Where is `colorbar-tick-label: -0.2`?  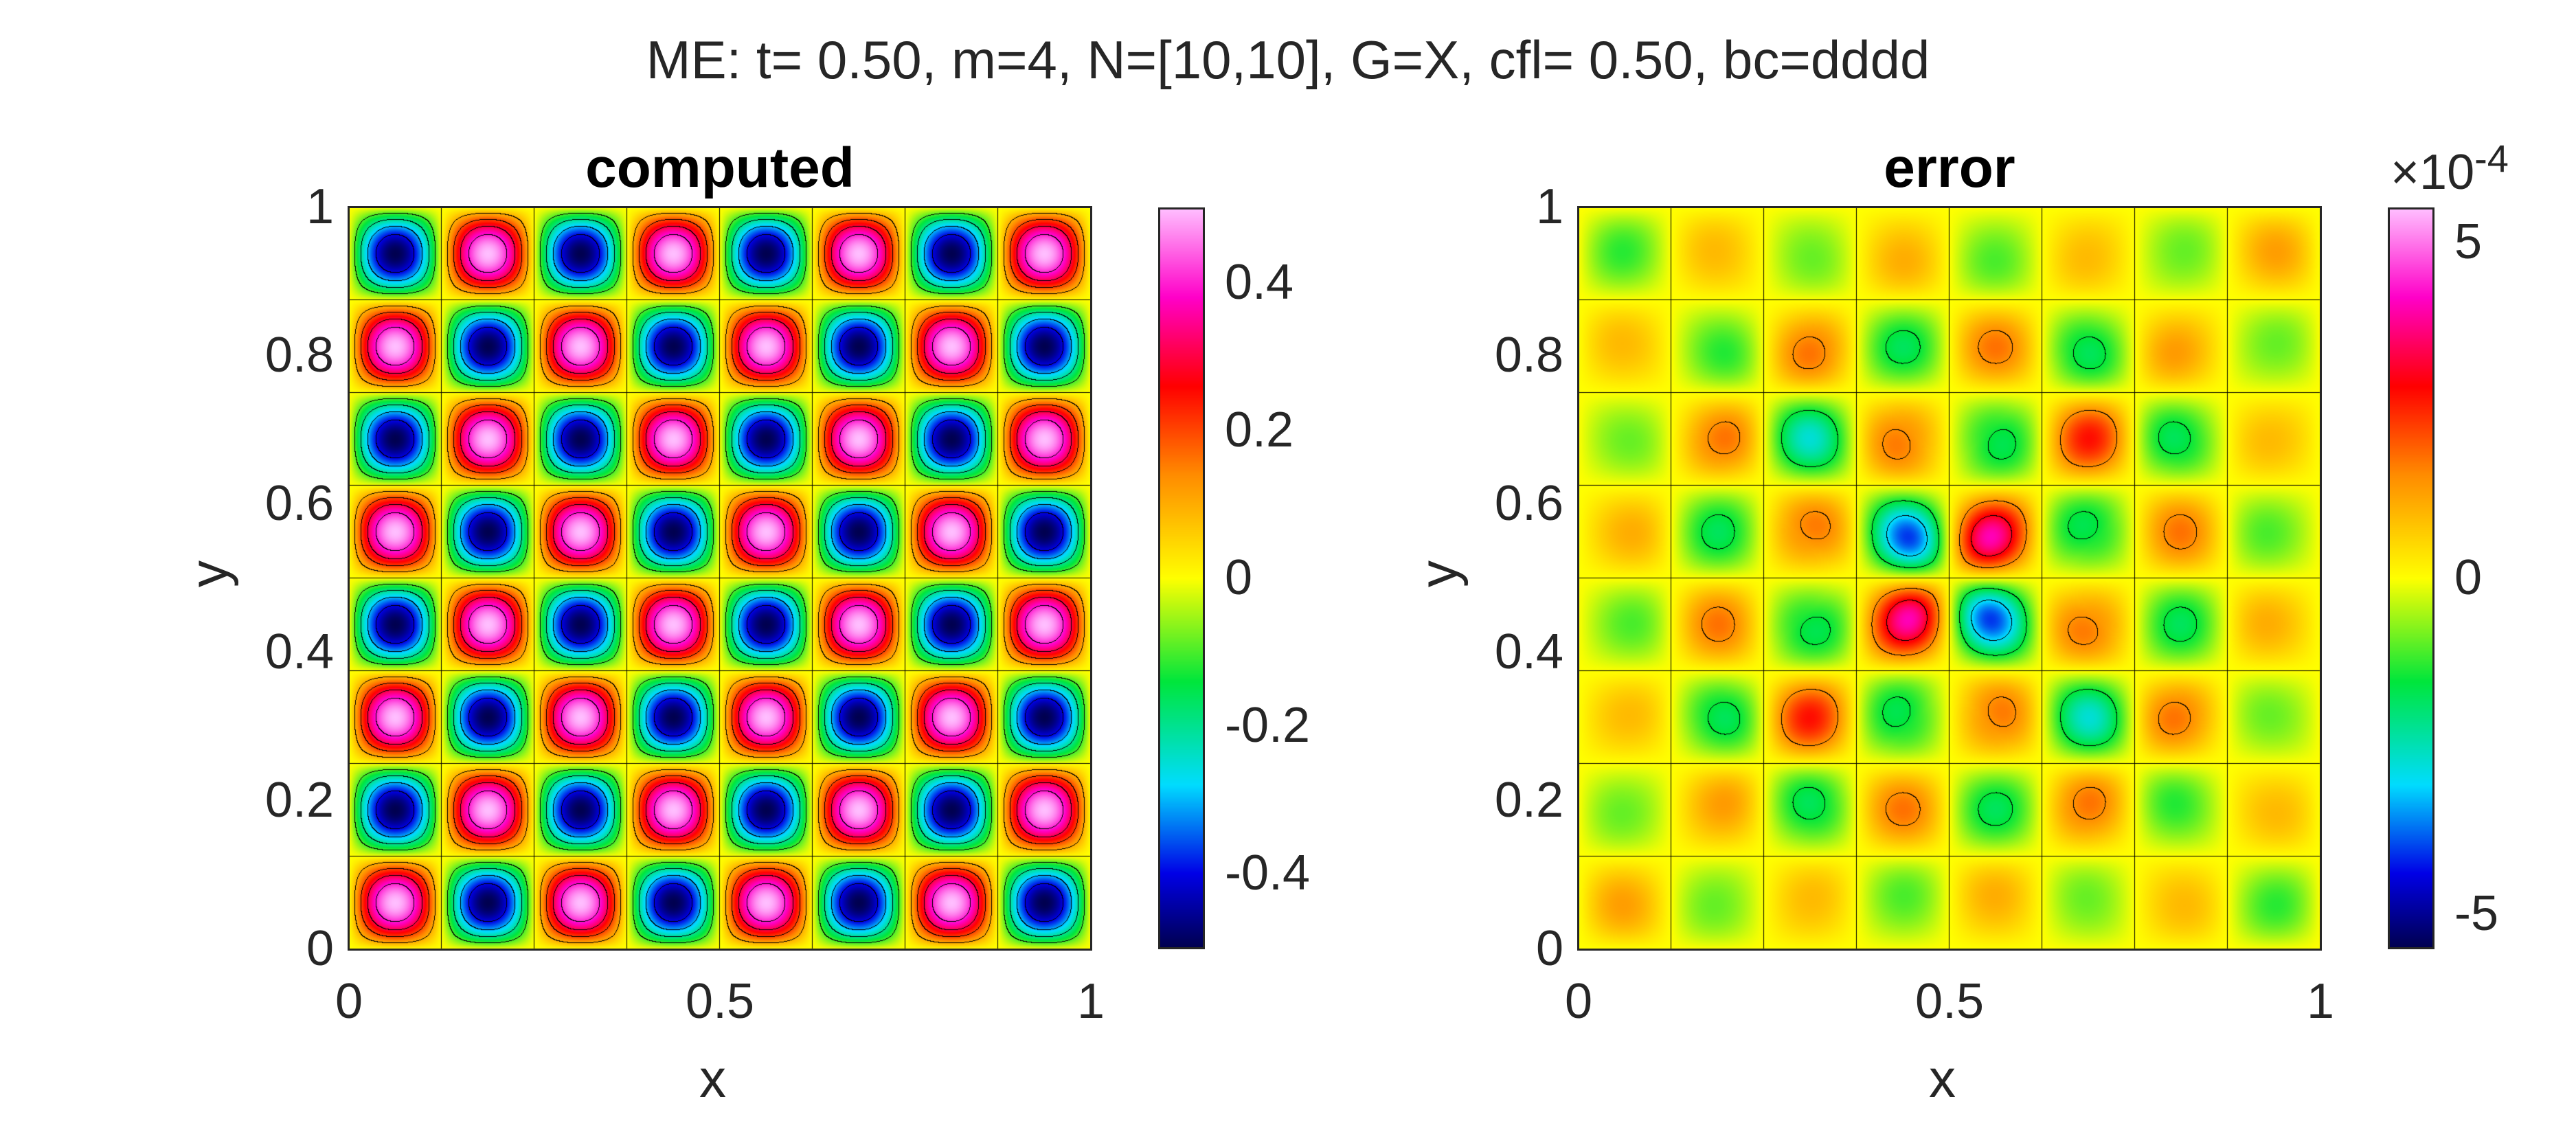 colorbar-tick-label: -0.2 is located at coordinates (1268, 725).